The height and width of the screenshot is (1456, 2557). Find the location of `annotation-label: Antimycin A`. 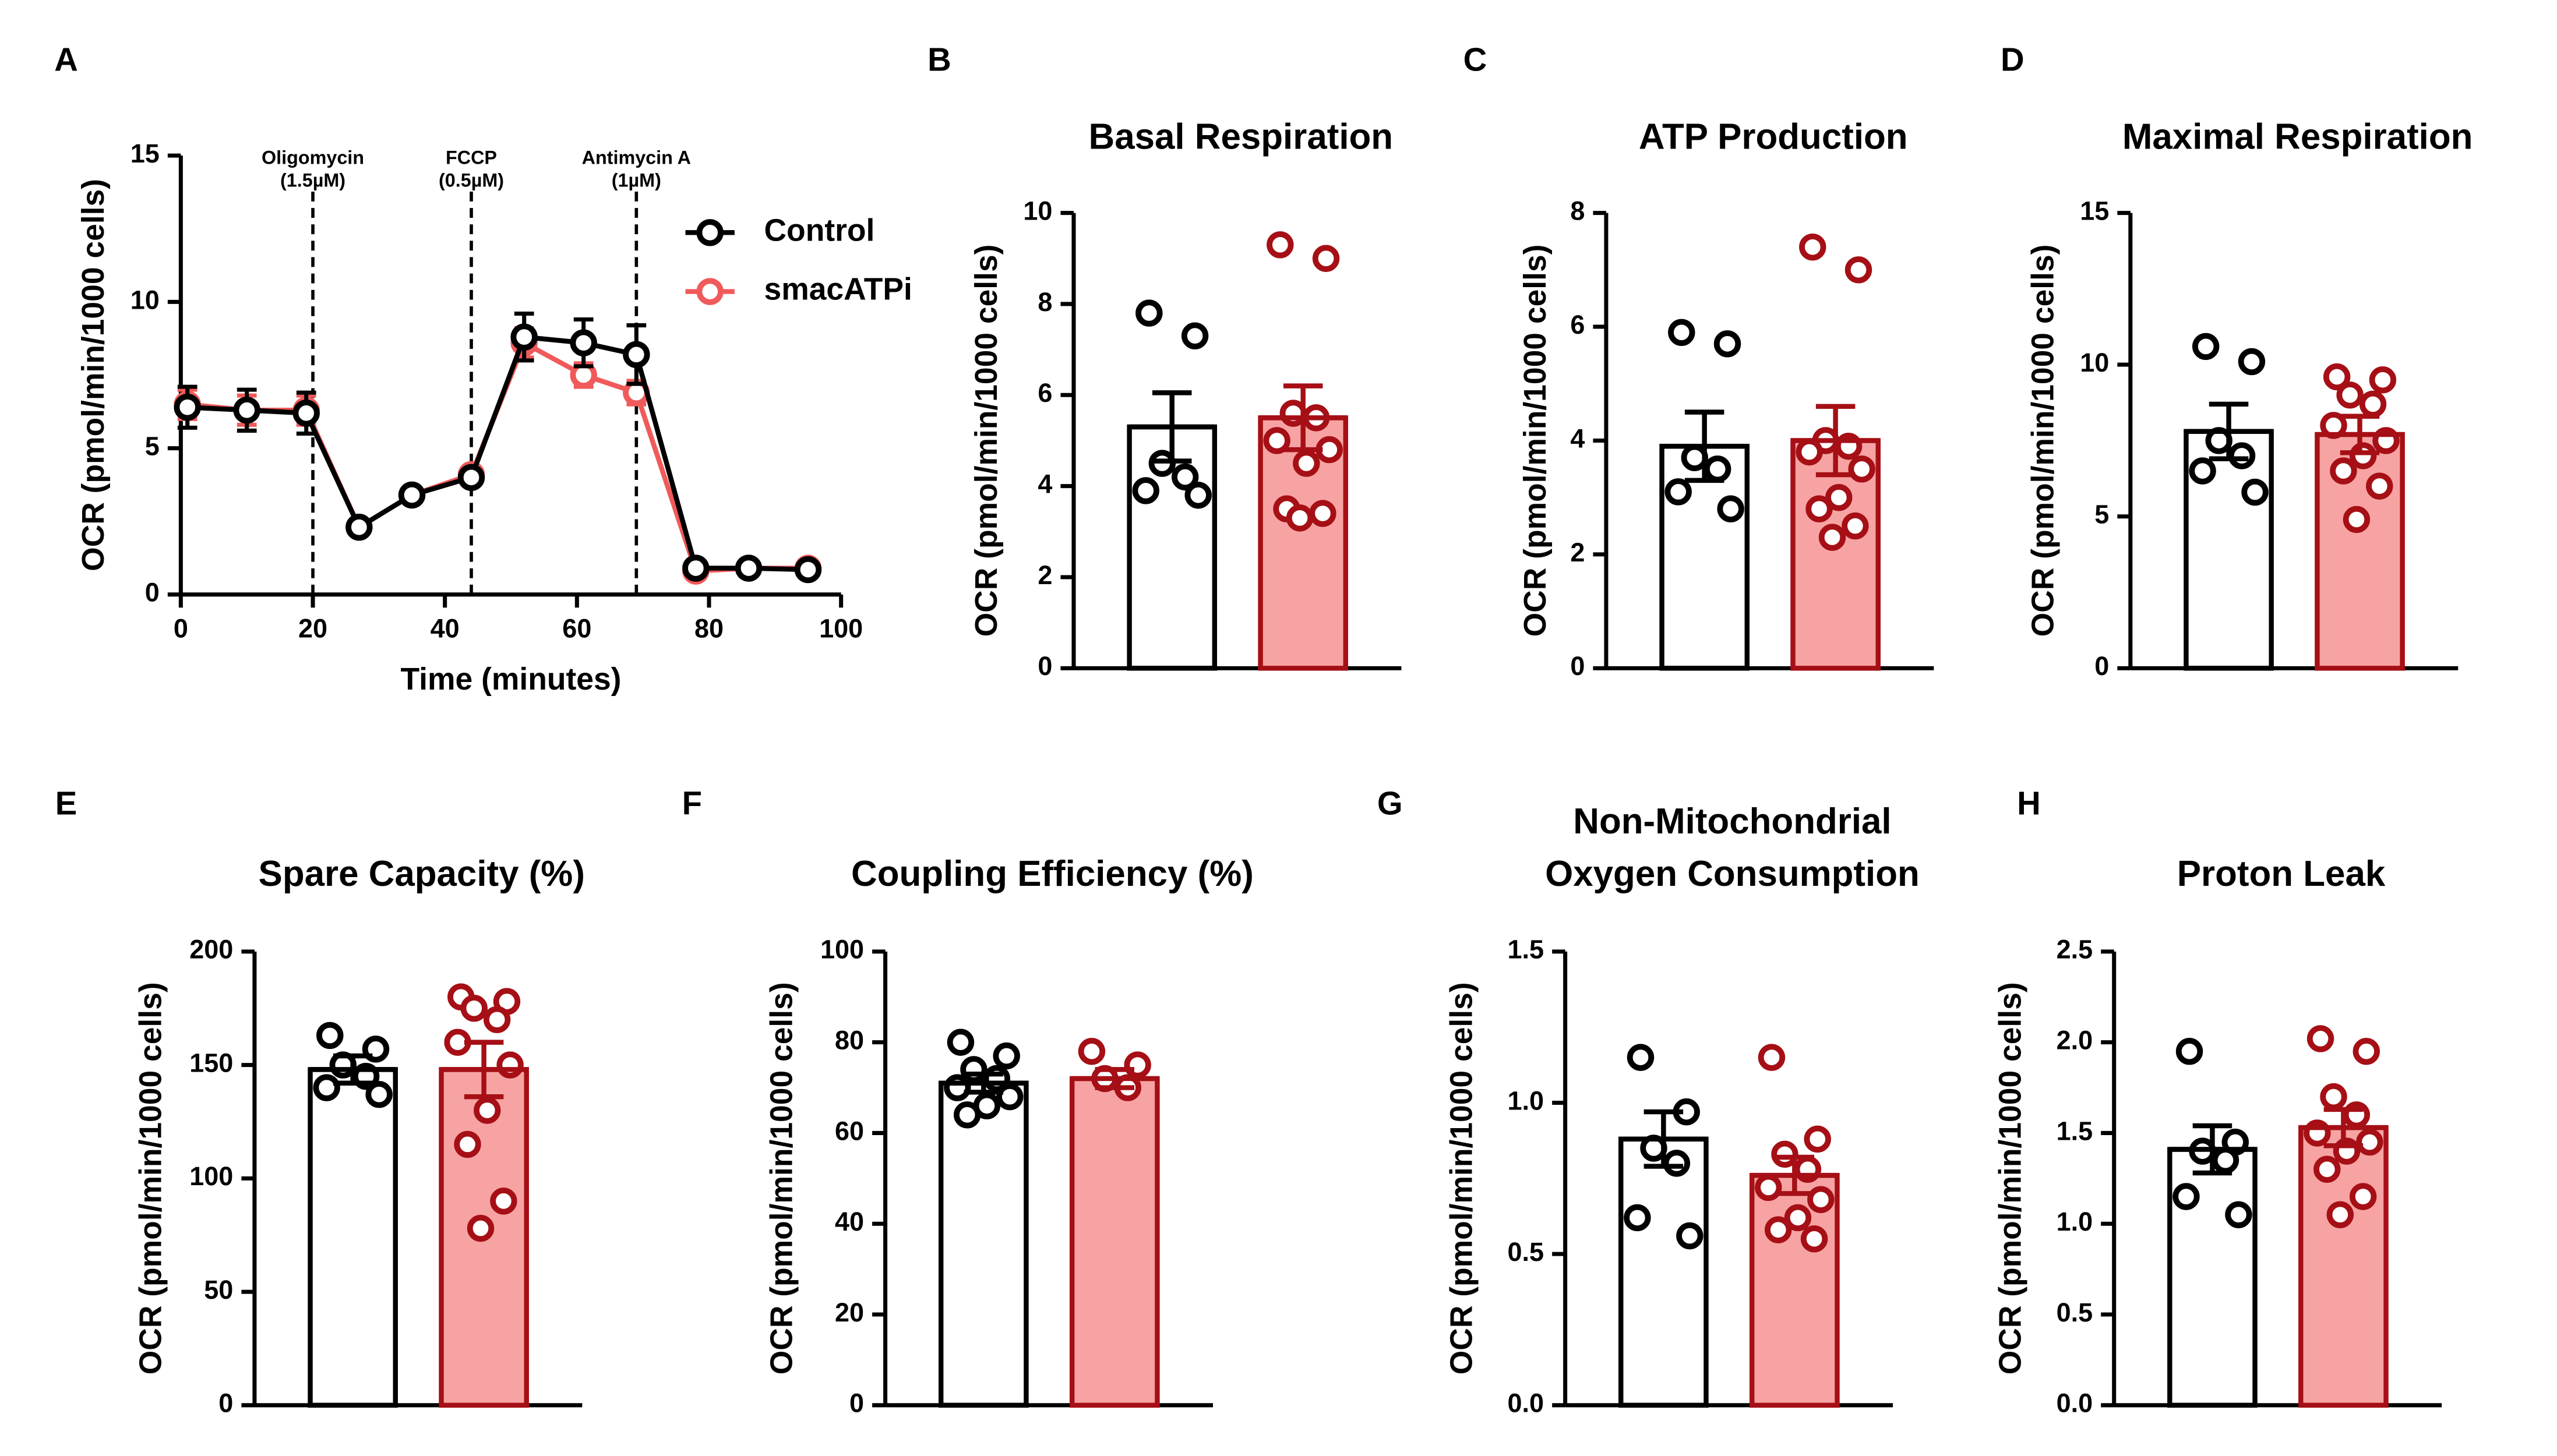

annotation-label: Antimycin A is located at coordinates (636, 157).